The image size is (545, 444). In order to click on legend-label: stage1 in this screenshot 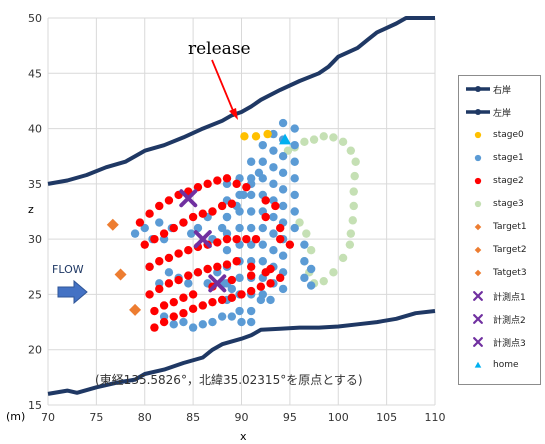, I will do `click(508, 158)`.